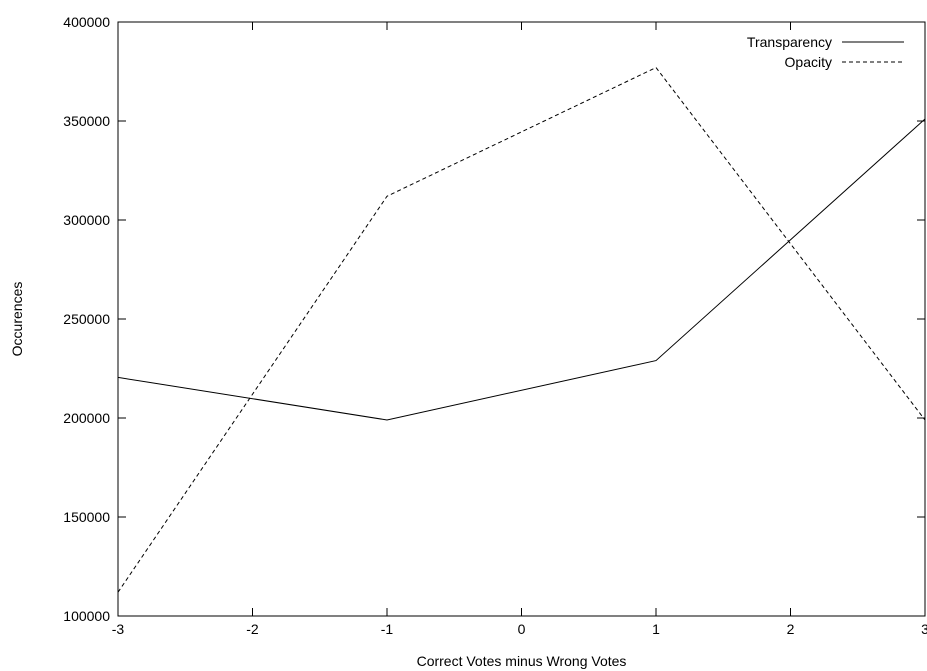 This screenshot has width=927, height=671. I want to click on x-tick-label: -1, so click(387, 629).